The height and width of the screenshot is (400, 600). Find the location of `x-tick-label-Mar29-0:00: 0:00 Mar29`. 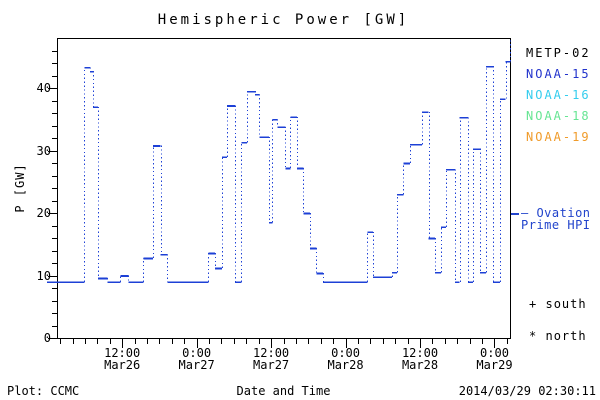

x-tick-label-Mar29-0:00: 0:00 Mar29 is located at coordinates (494, 359).